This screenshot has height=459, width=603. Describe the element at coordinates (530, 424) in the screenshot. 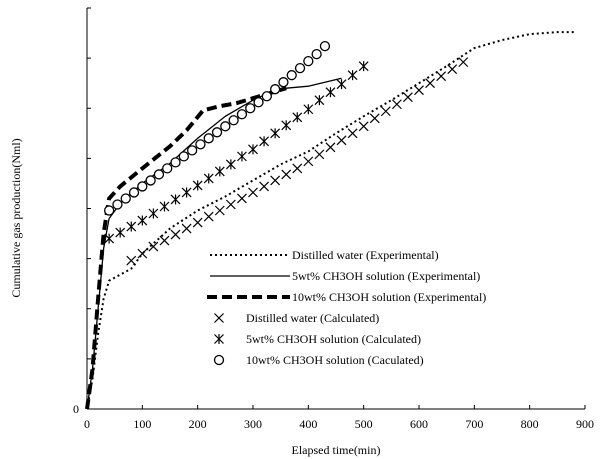

I see `x-tick-label: 800` at that location.